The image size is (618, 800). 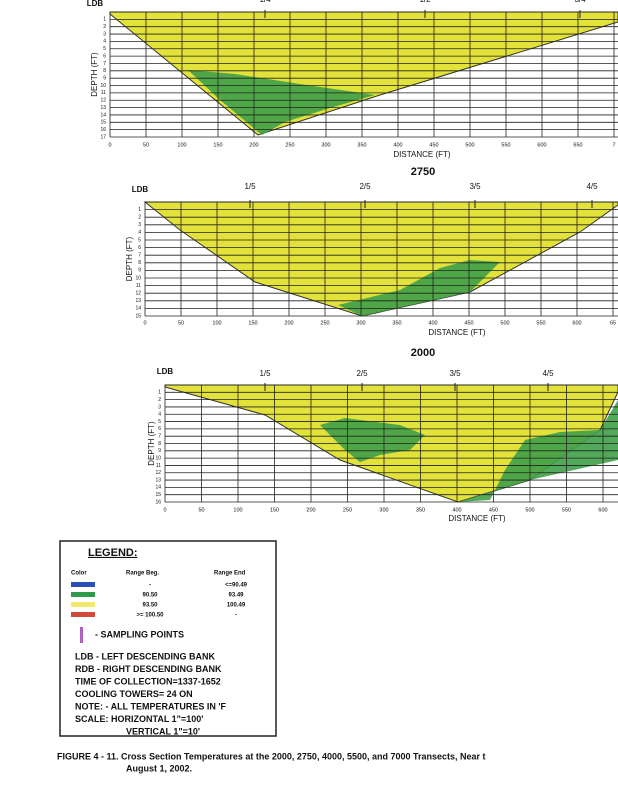 I want to click on range-end: 100.49, so click(x=236, y=606).